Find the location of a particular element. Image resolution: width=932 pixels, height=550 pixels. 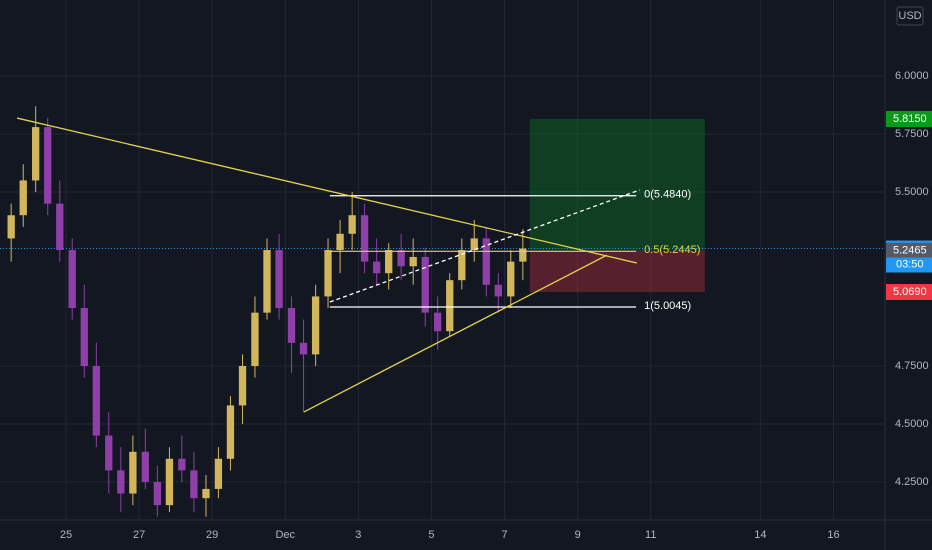

y-tick-label: 4.2500 is located at coordinates (912, 482).